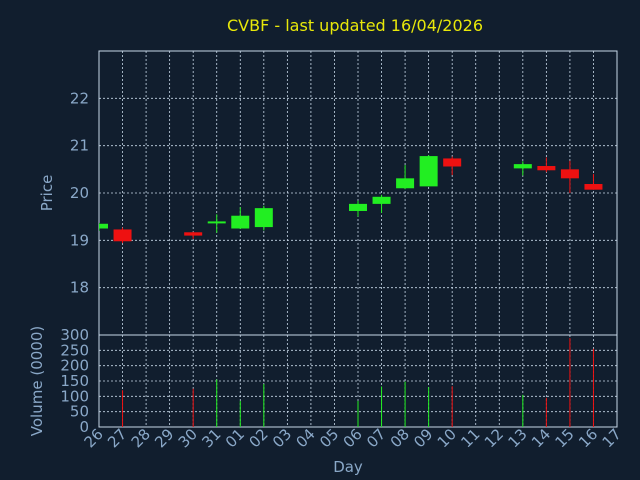 Image resolution: width=640 pixels, height=480 pixels. I want to click on x-tick-label: 28, so click(141, 438).